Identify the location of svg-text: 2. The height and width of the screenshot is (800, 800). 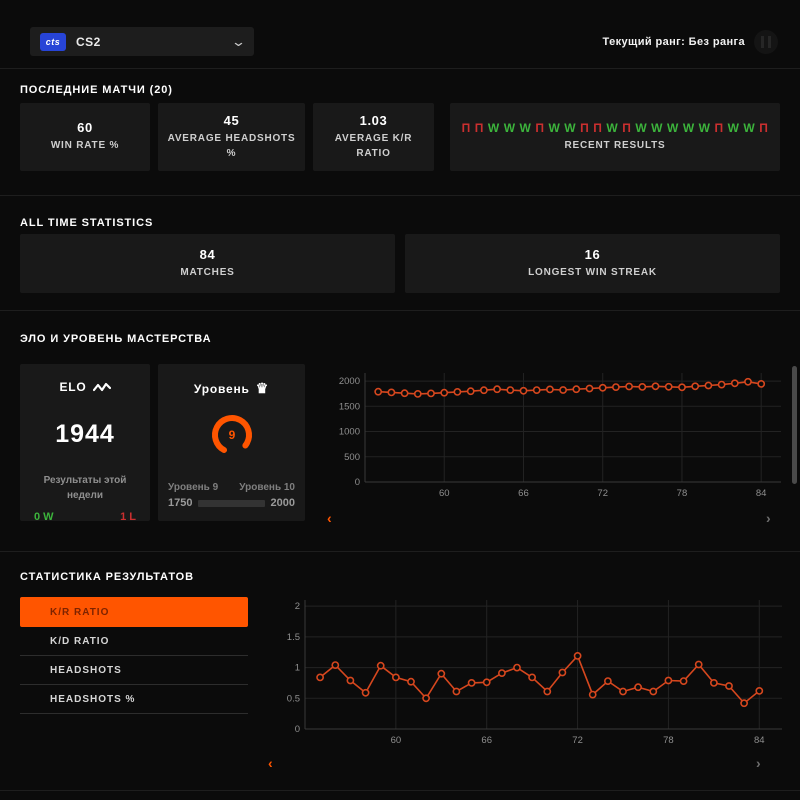
(297, 606).